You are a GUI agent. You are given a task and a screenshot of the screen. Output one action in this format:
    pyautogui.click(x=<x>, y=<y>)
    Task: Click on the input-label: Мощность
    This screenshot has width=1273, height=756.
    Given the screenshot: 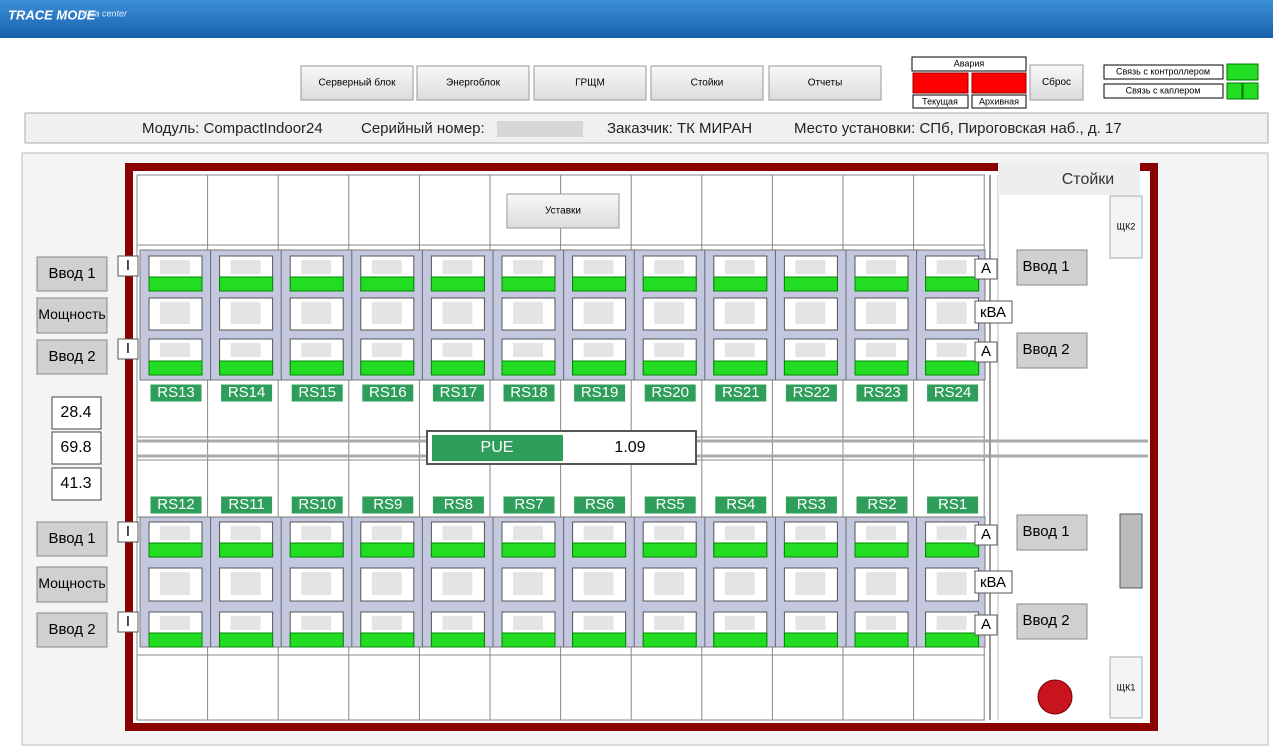 What is the action you would take?
    pyautogui.click(x=71, y=314)
    